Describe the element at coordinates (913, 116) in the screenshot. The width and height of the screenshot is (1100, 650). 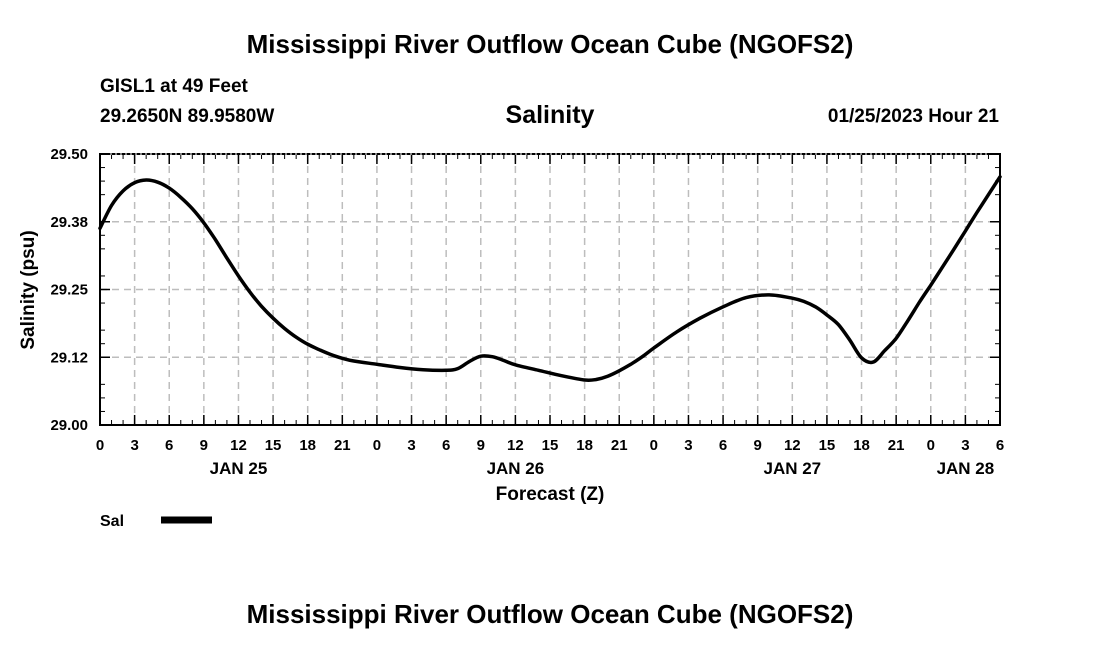
I see `forecast-datetime: 01/25/2023 Hour 21` at that location.